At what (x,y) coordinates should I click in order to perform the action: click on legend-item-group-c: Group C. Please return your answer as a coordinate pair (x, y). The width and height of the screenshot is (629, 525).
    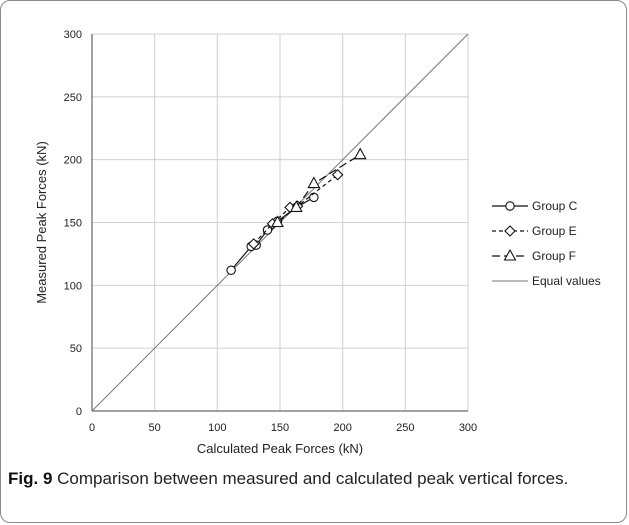
    Looking at the image, I should click on (535, 206).